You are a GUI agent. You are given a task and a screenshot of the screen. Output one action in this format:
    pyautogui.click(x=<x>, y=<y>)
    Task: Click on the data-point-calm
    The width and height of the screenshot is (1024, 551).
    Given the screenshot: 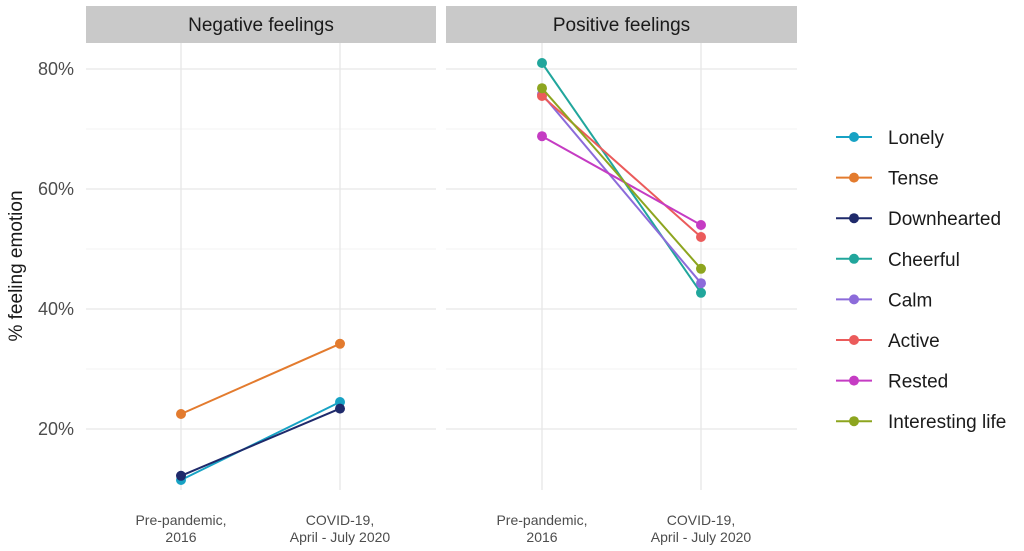 What is the action you would take?
    pyautogui.click(x=701, y=283)
    